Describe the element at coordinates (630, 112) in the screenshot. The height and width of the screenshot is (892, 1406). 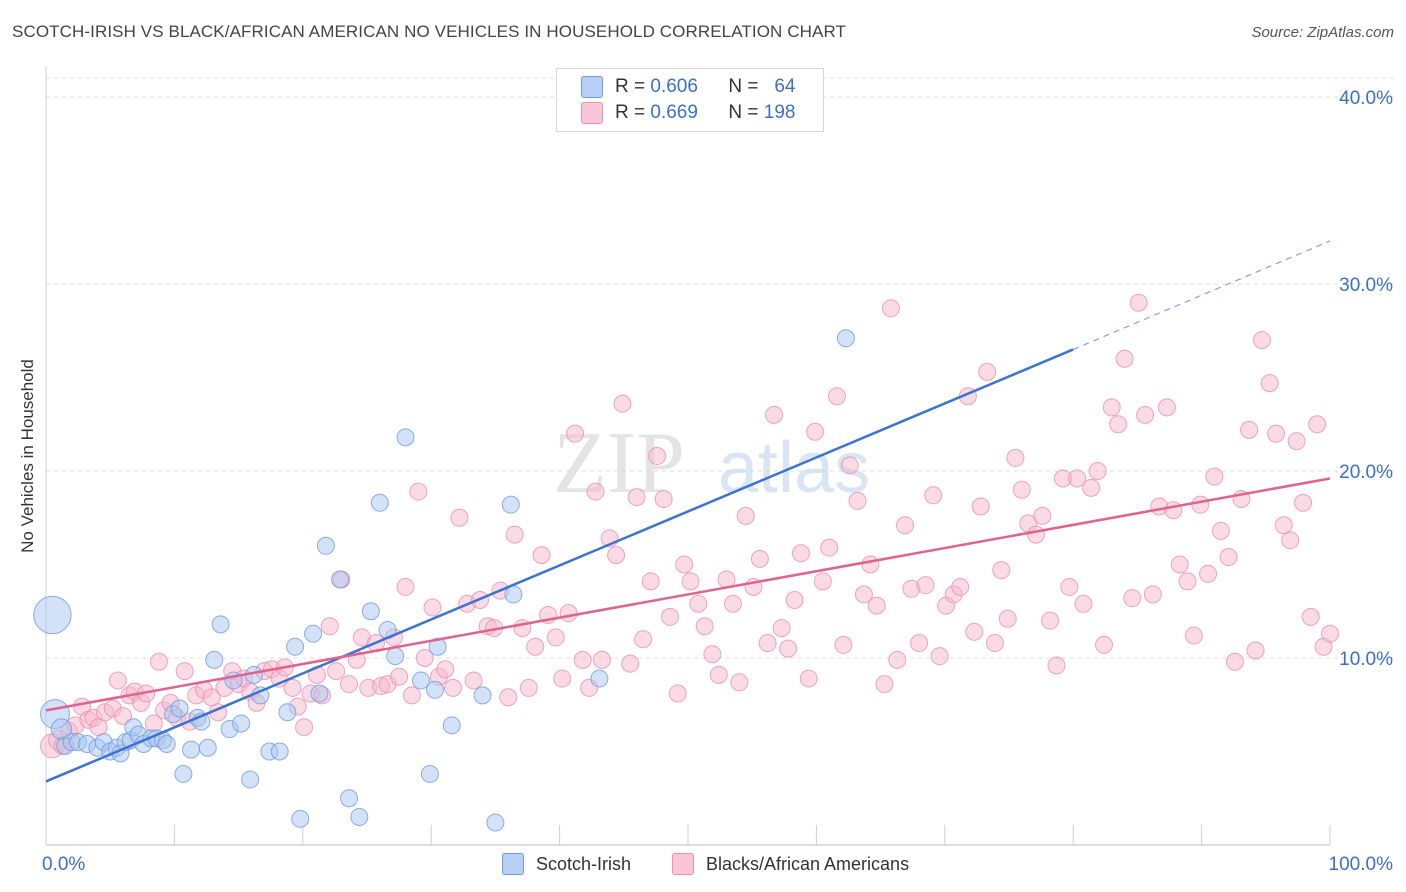
I see `r-label: R =` at that location.